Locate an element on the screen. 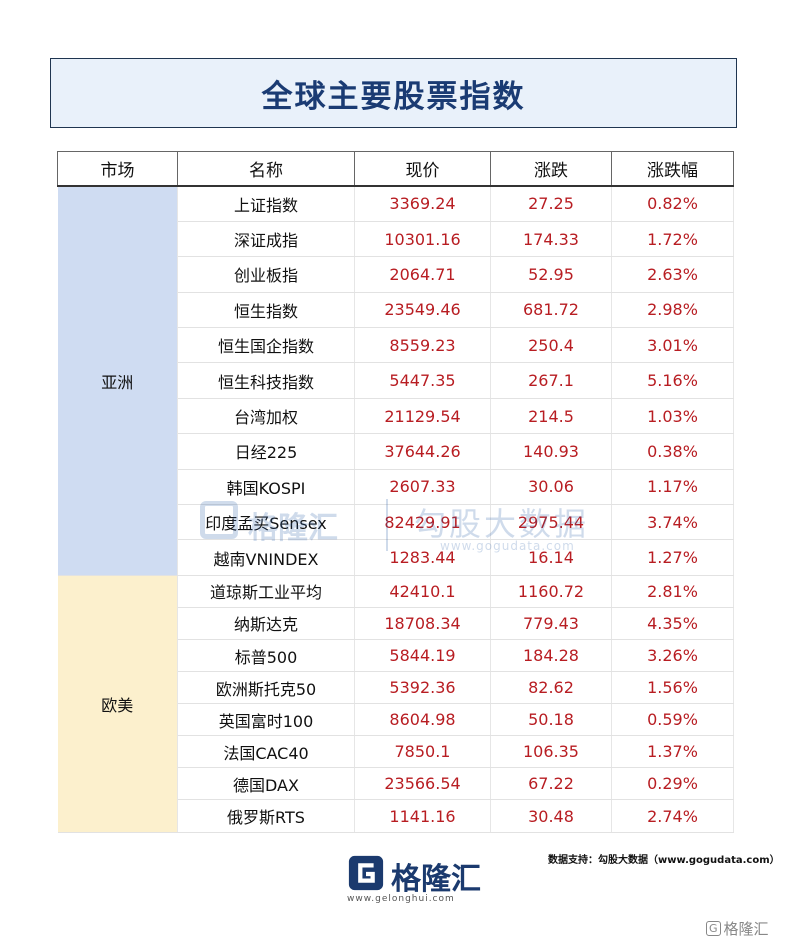  change-cell: 106.35 is located at coordinates (551, 752).